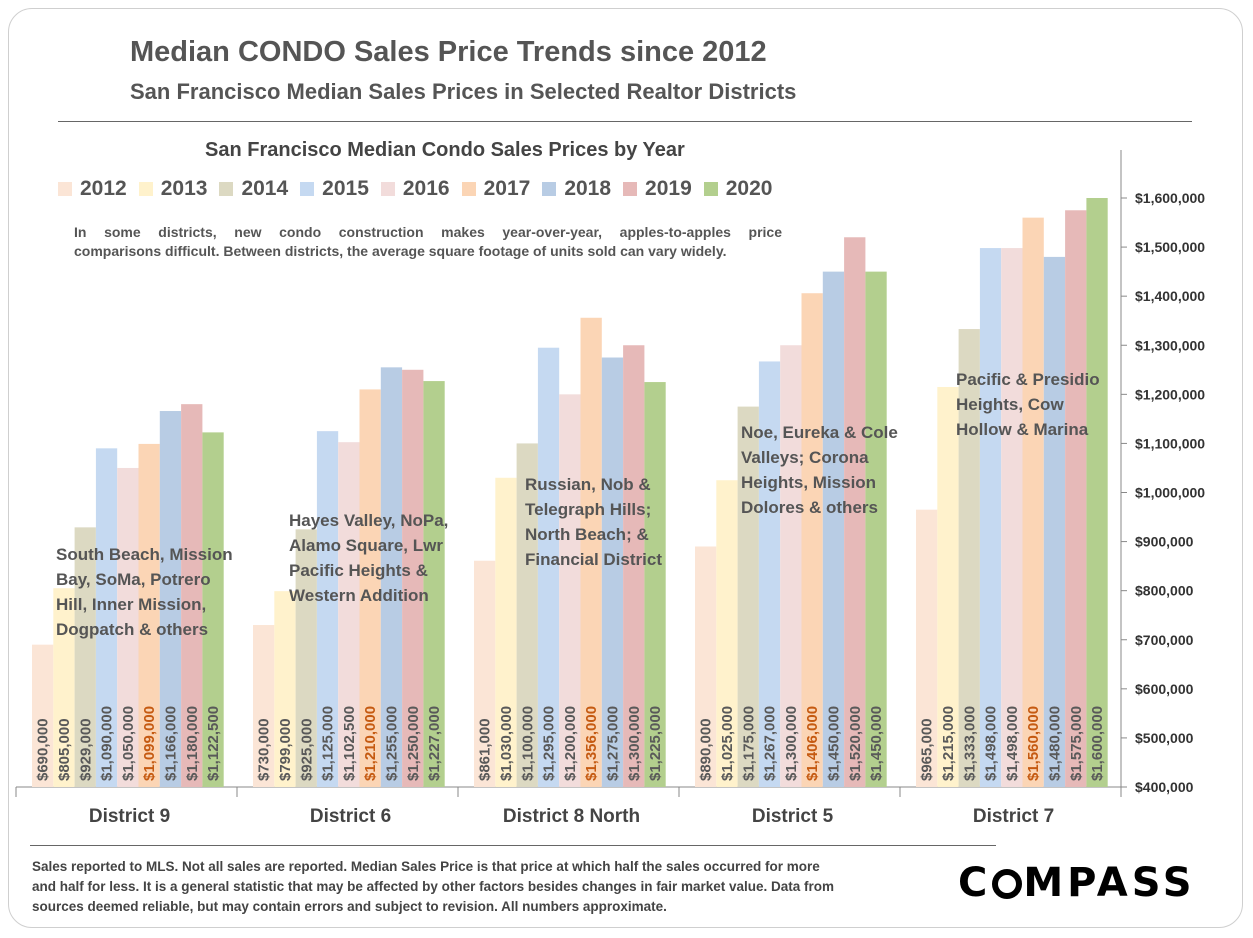 The width and height of the screenshot is (1253, 938). I want to click on logo-o-ring, so click(1007, 884).